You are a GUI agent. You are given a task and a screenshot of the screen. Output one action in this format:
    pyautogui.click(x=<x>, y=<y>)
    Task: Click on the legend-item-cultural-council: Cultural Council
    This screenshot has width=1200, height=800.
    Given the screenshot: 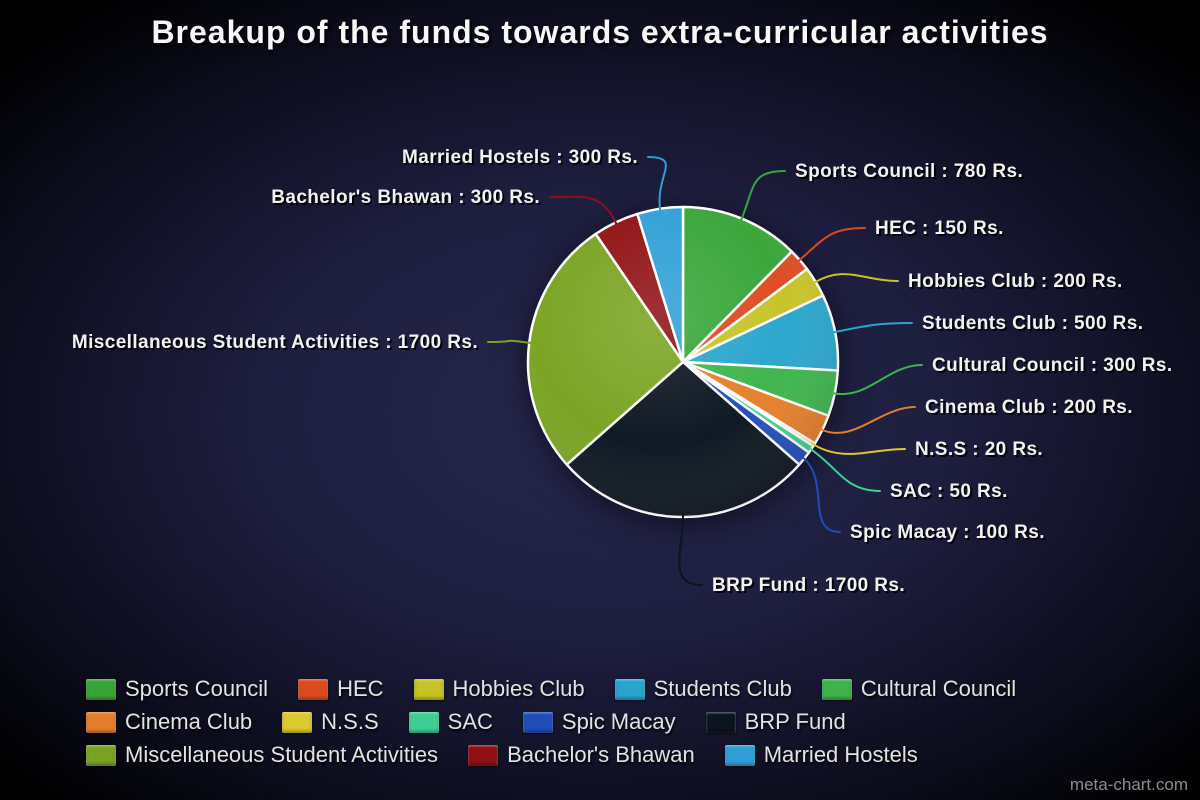 What is the action you would take?
    pyautogui.click(x=919, y=689)
    